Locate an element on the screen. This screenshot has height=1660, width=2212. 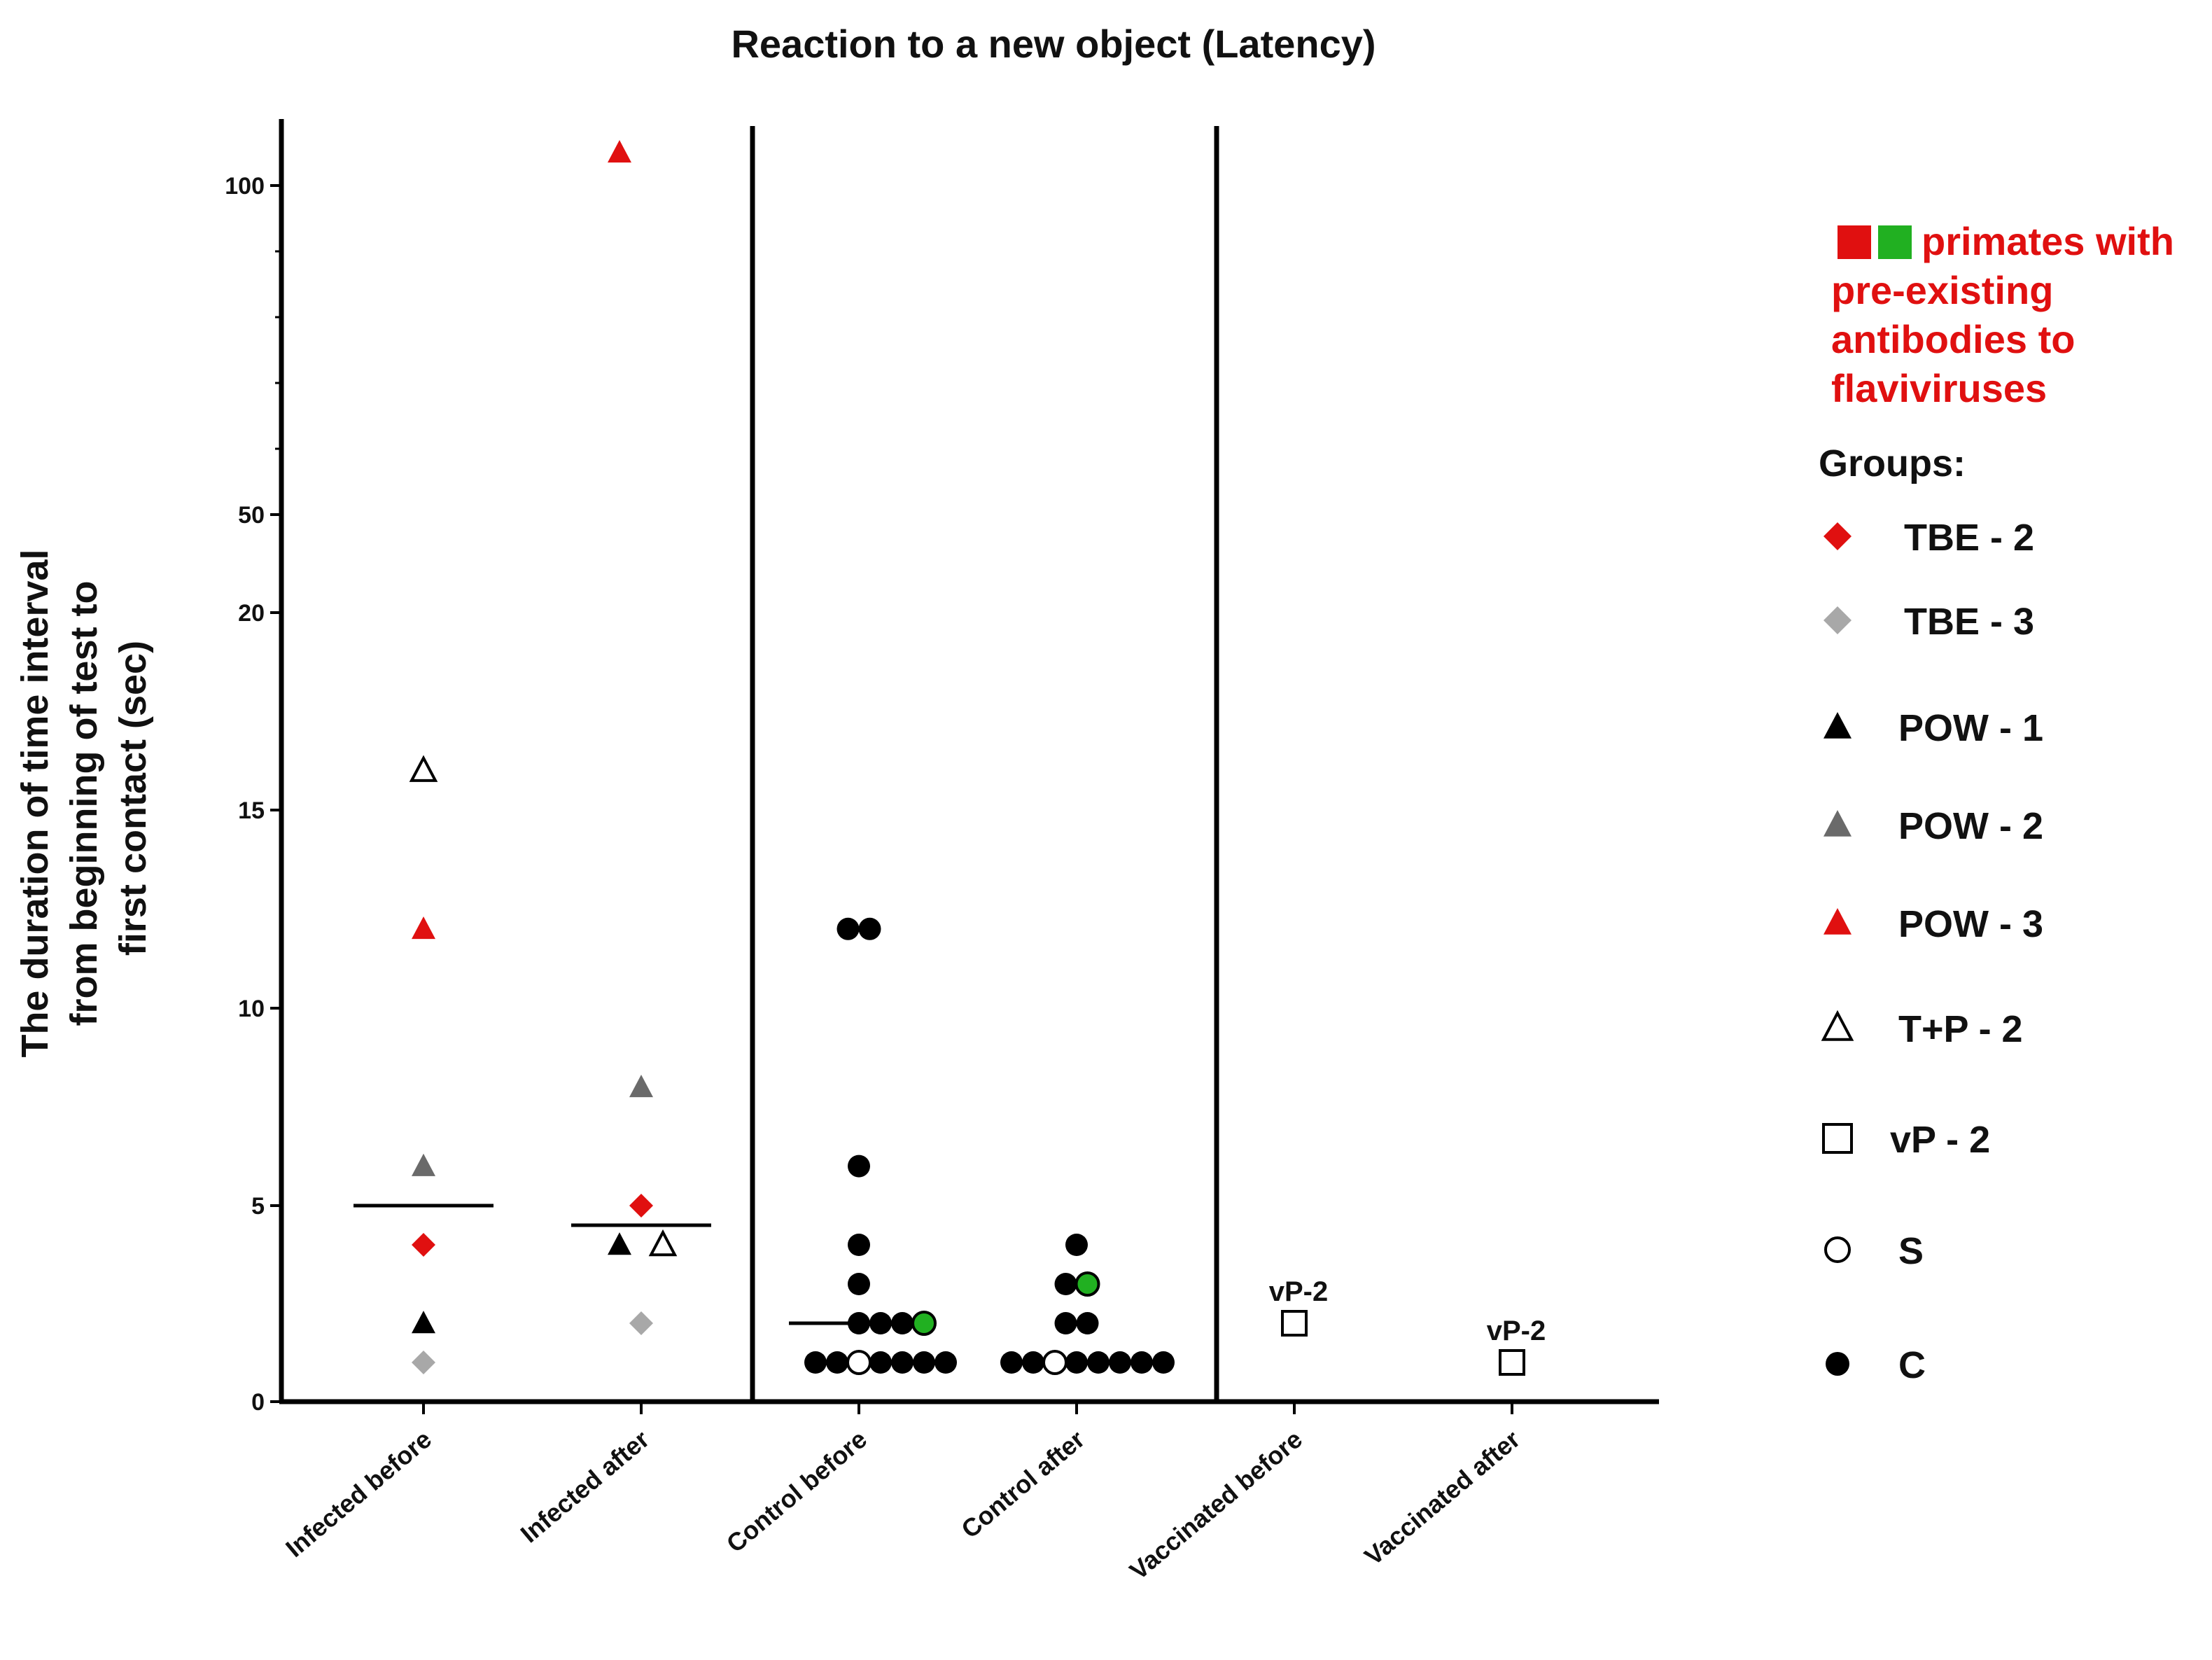
antibody-green-swatch is located at coordinates (1895, 242).